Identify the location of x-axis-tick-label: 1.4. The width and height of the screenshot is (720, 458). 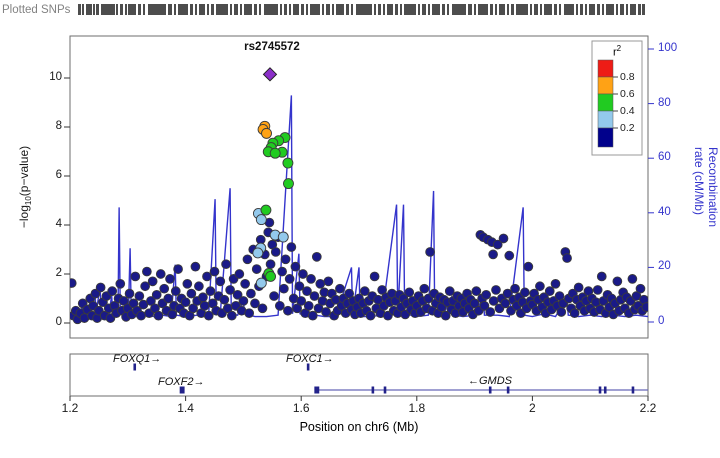
(185, 408).